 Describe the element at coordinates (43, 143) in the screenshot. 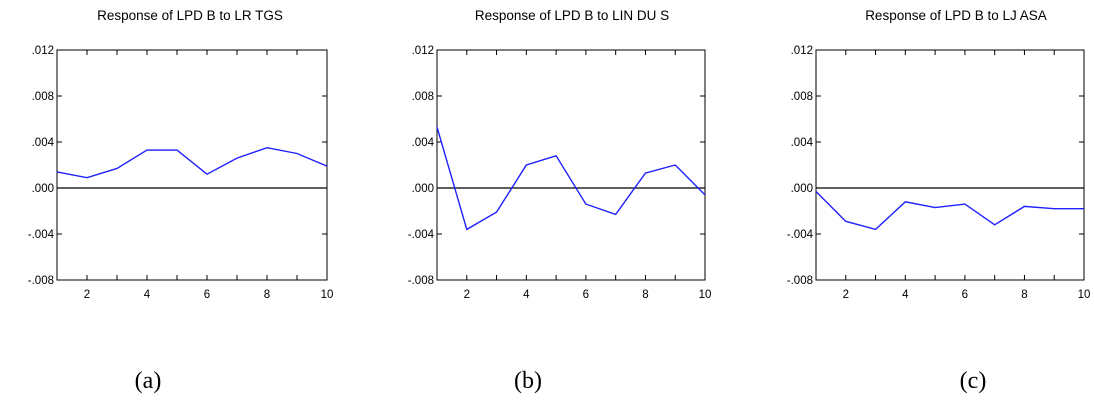

I see `y-tick-label-a-2: .004` at that location.